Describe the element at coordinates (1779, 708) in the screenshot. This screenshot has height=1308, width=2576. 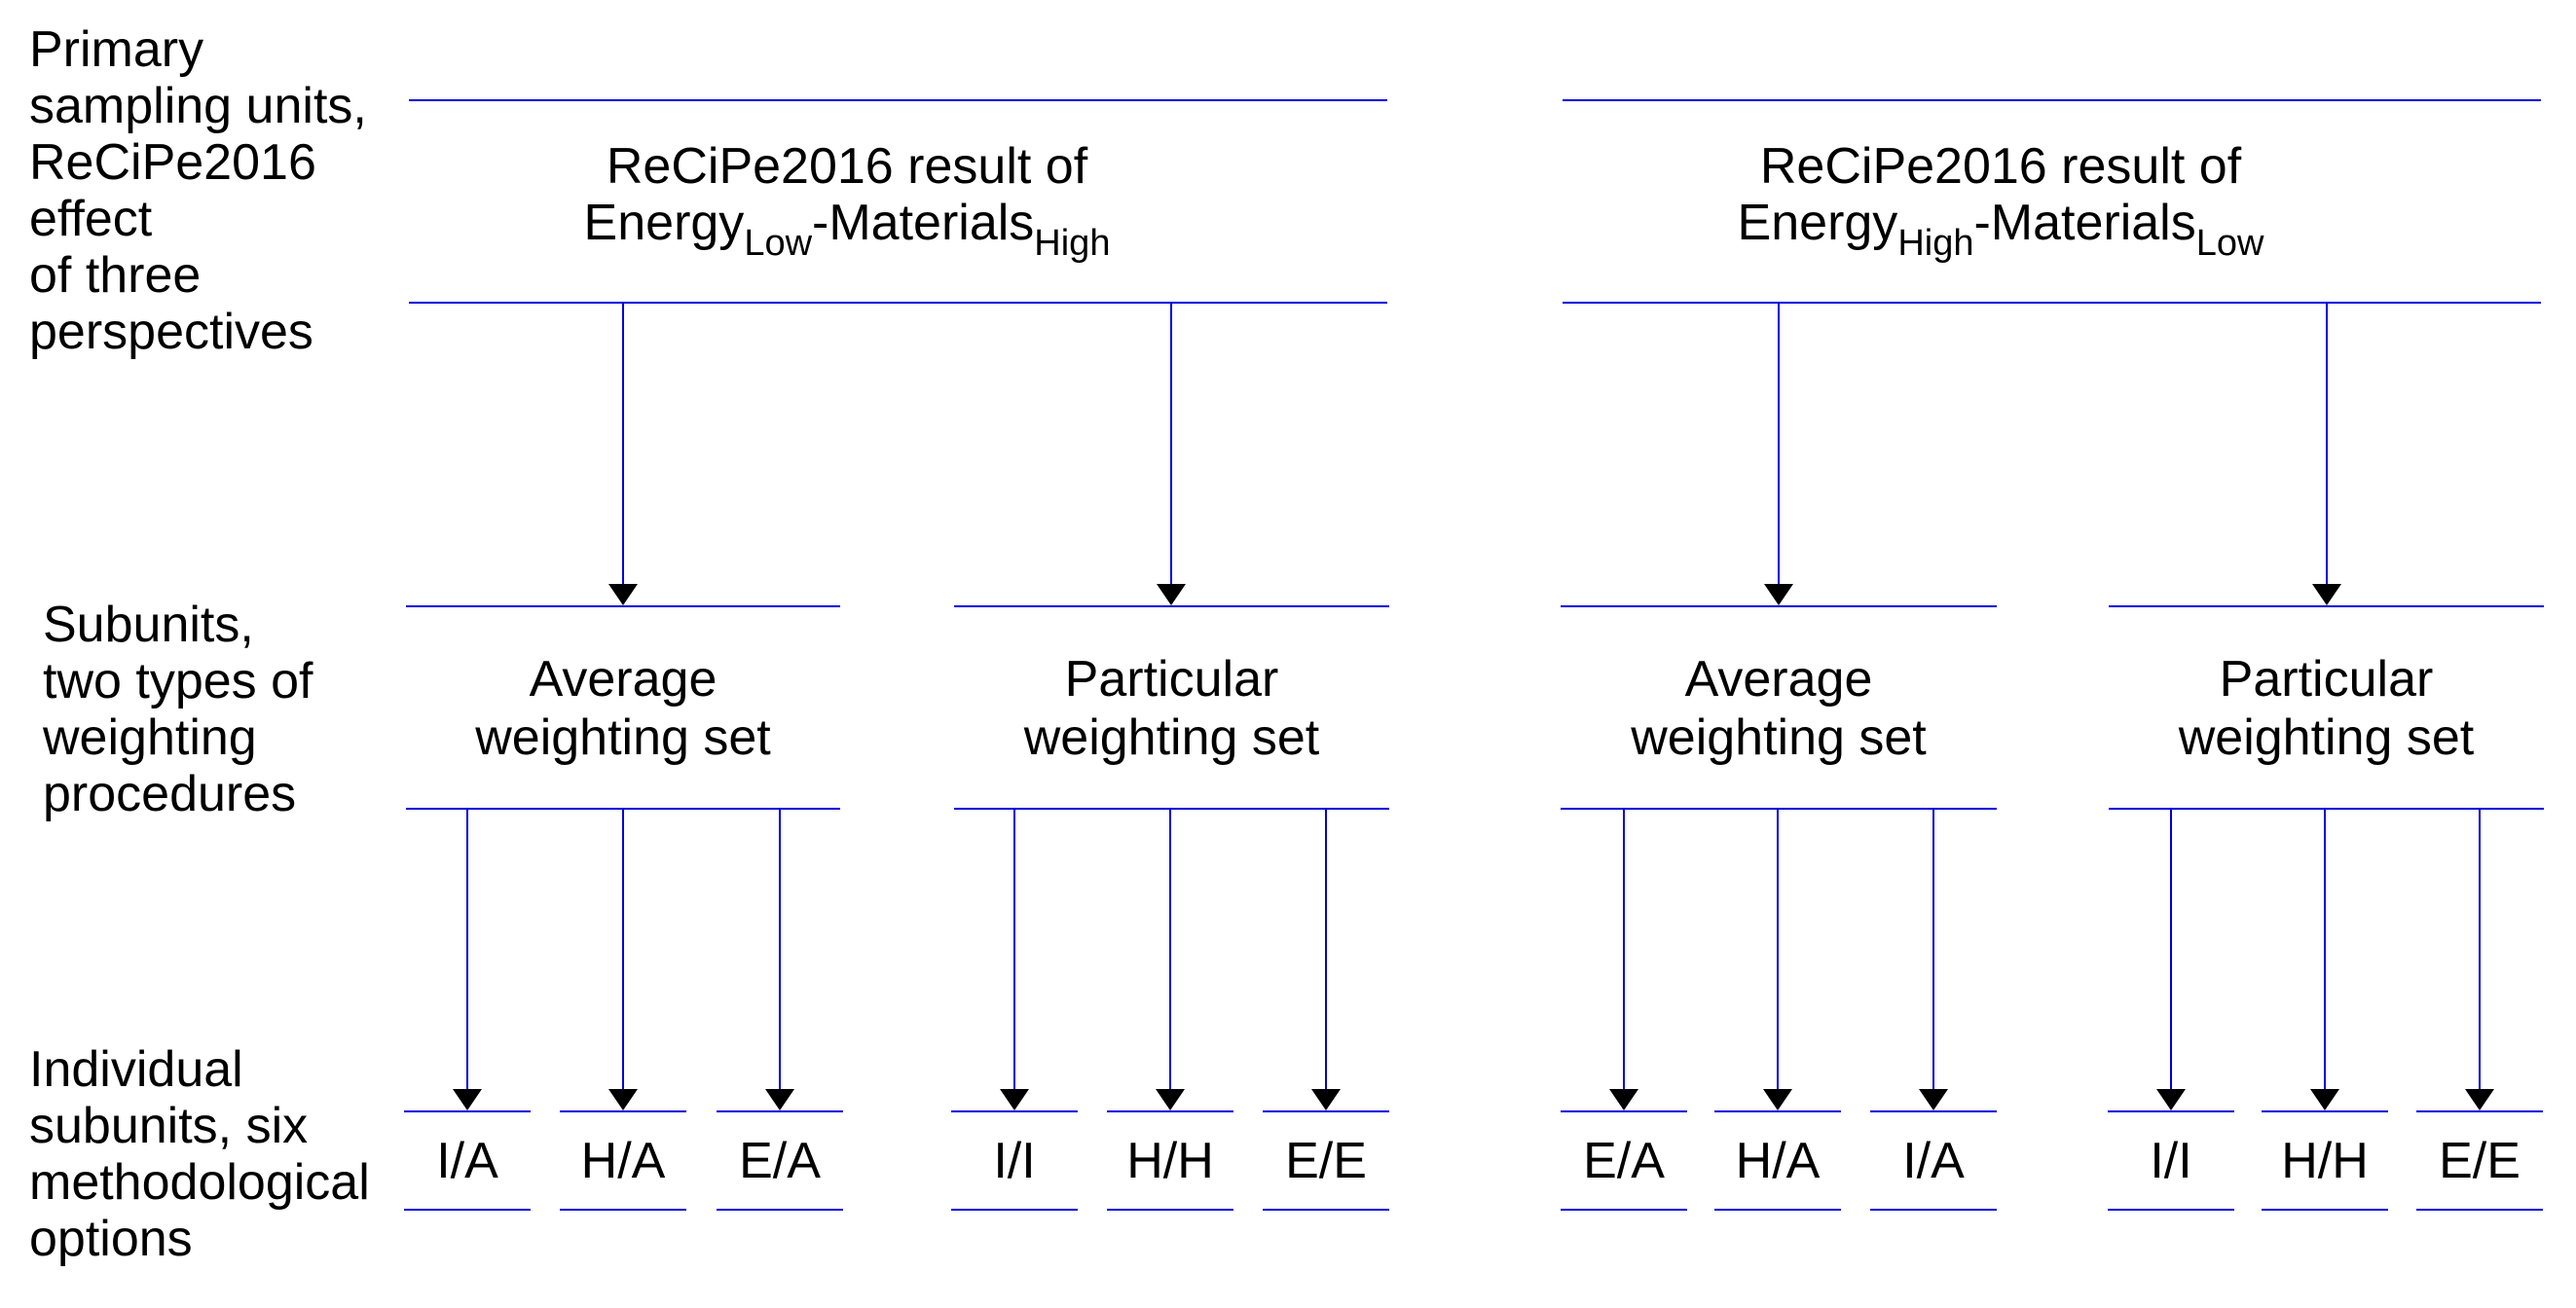
I see `subunit-label-average: Average weighting set` at that location.